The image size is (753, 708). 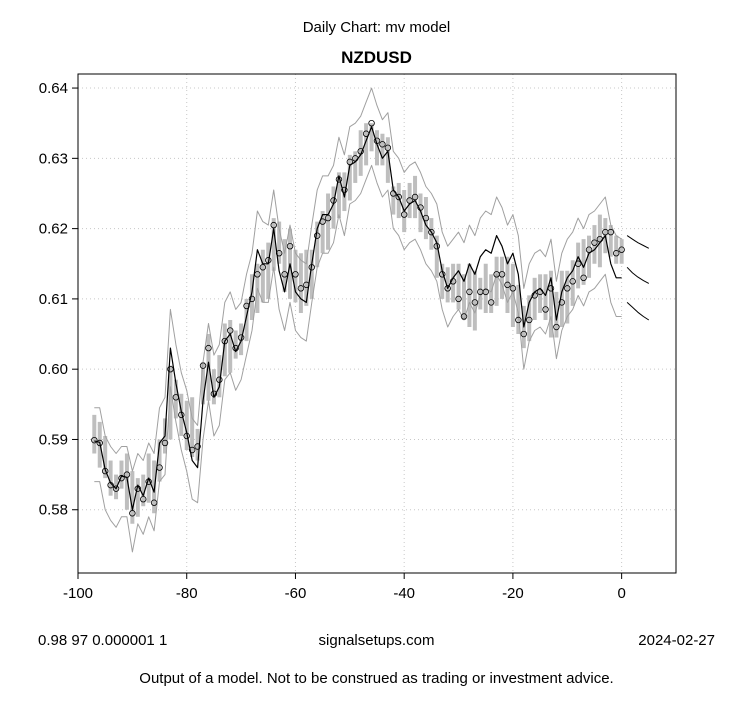 What do you see at coordinates (78, 593) in the screenshot?
I see `x-tick-label: -100` at bounding box center [78, 593].